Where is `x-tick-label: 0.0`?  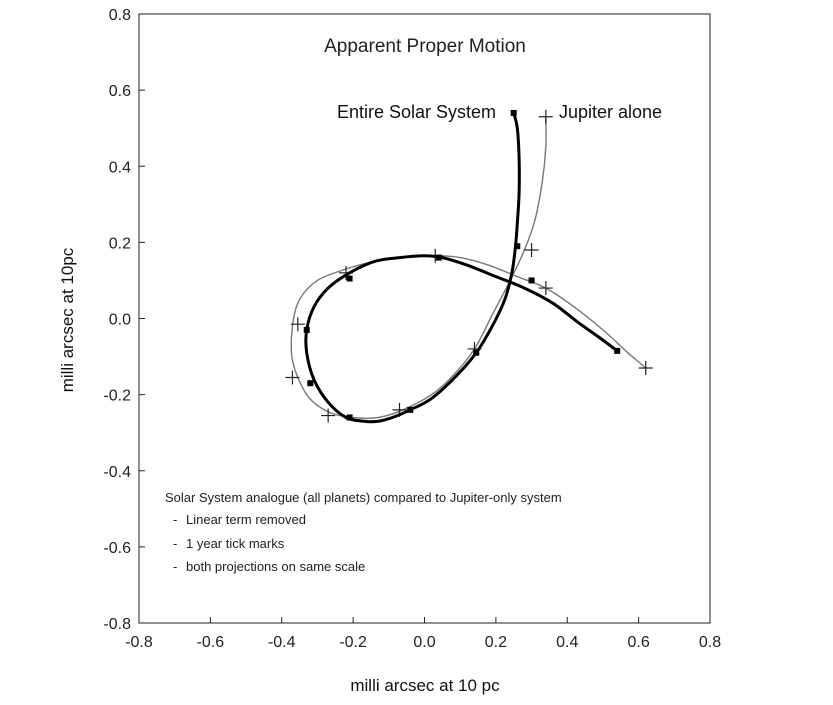
x-tick-label: 0.0 is located at coordinates (424, 642).